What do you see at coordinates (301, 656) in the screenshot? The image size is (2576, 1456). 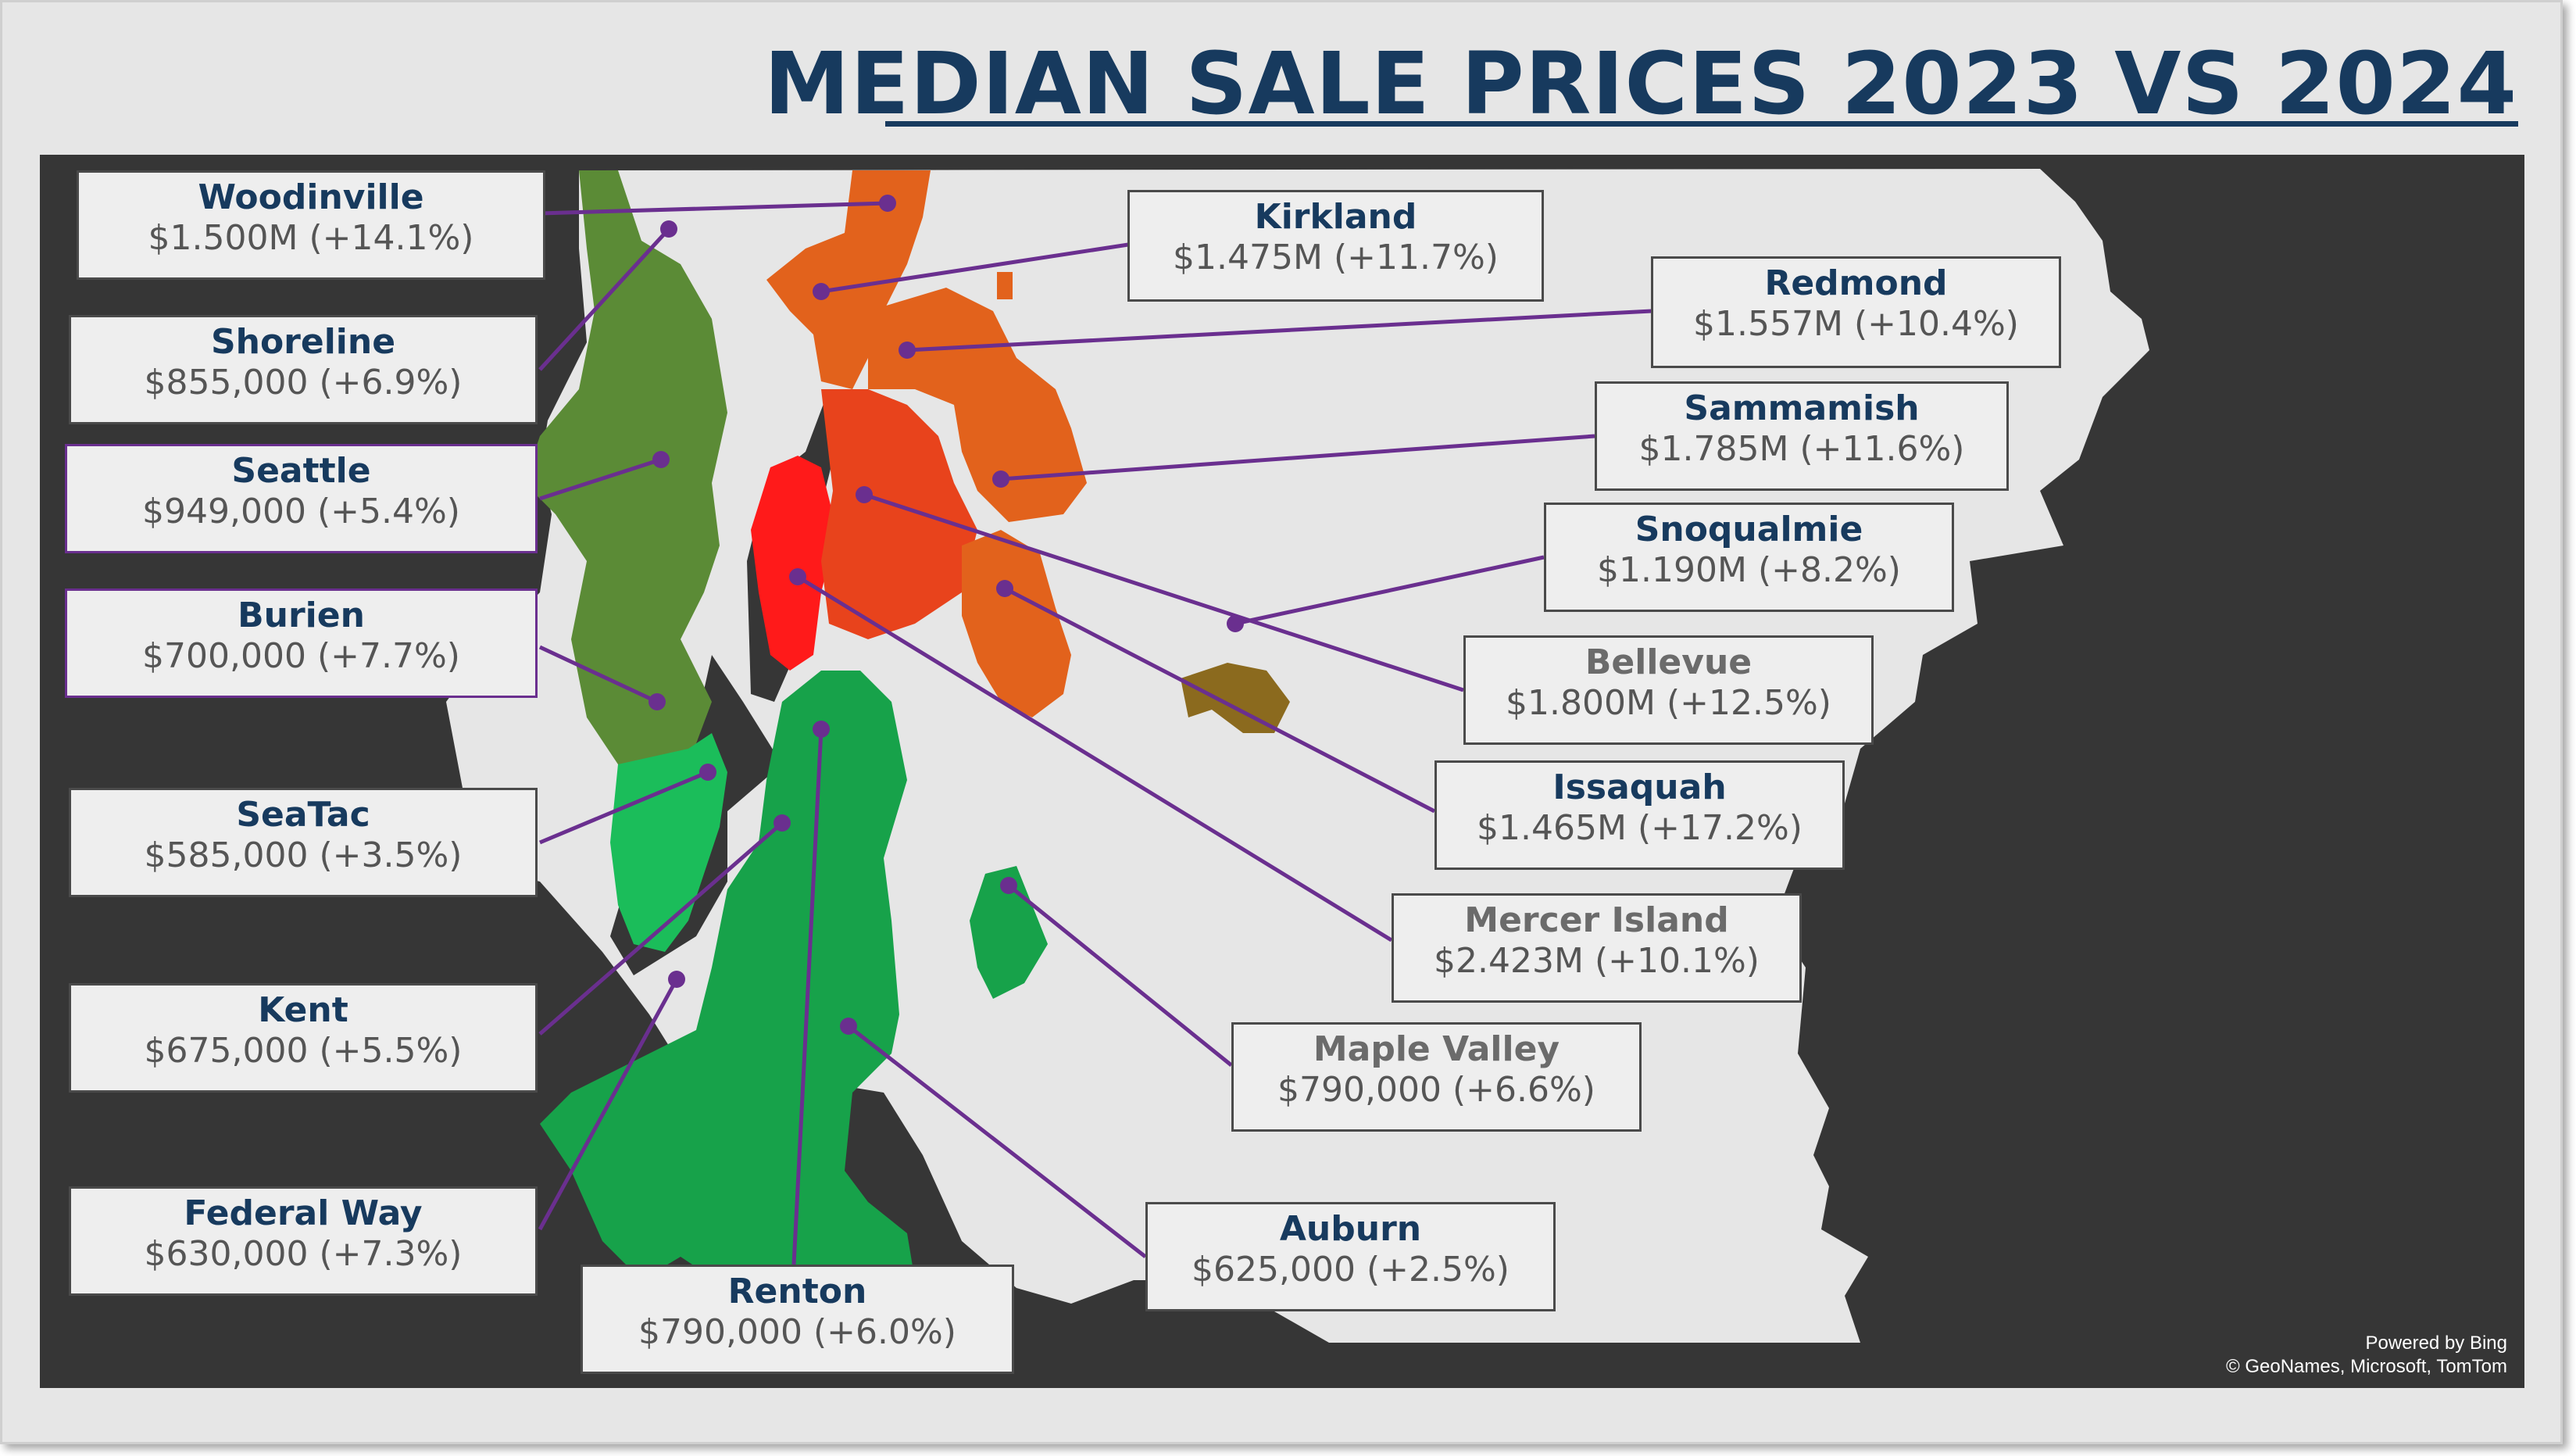 I see `city-price: $700,000 (+7.7%)` at bounding box center [301, 656].